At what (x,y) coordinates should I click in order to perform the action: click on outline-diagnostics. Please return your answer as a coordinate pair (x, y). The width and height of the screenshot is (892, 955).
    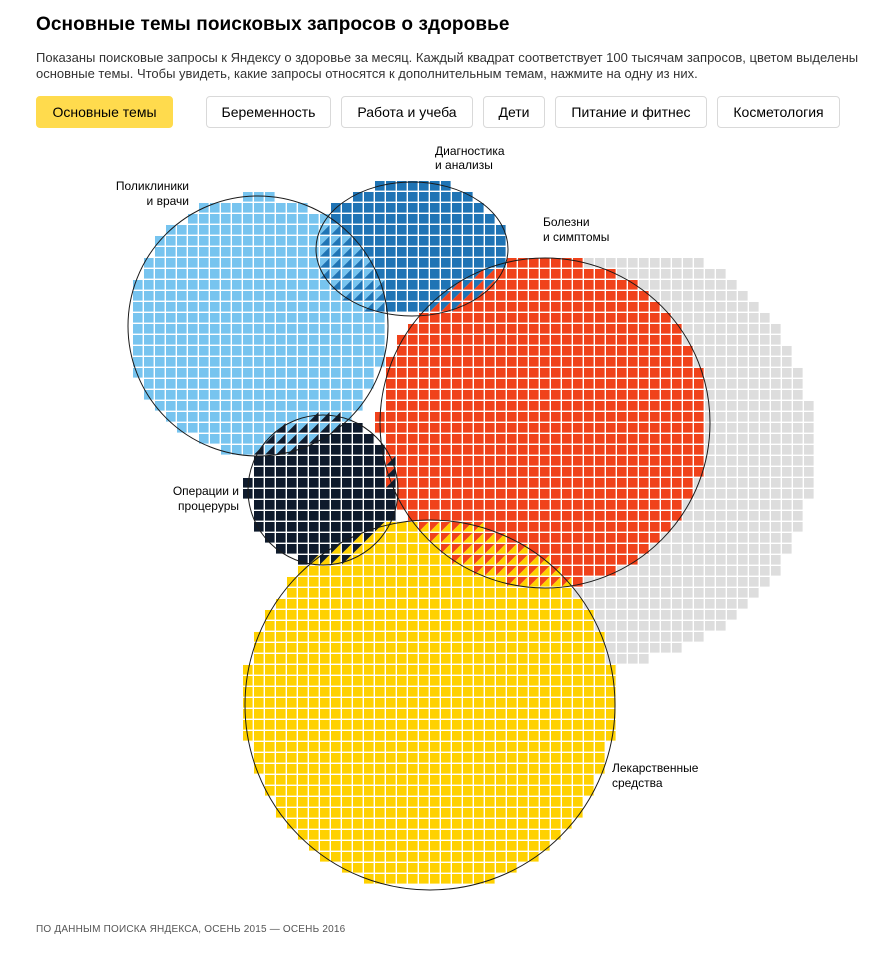
    Looking at the image, I should click on (412, 249).